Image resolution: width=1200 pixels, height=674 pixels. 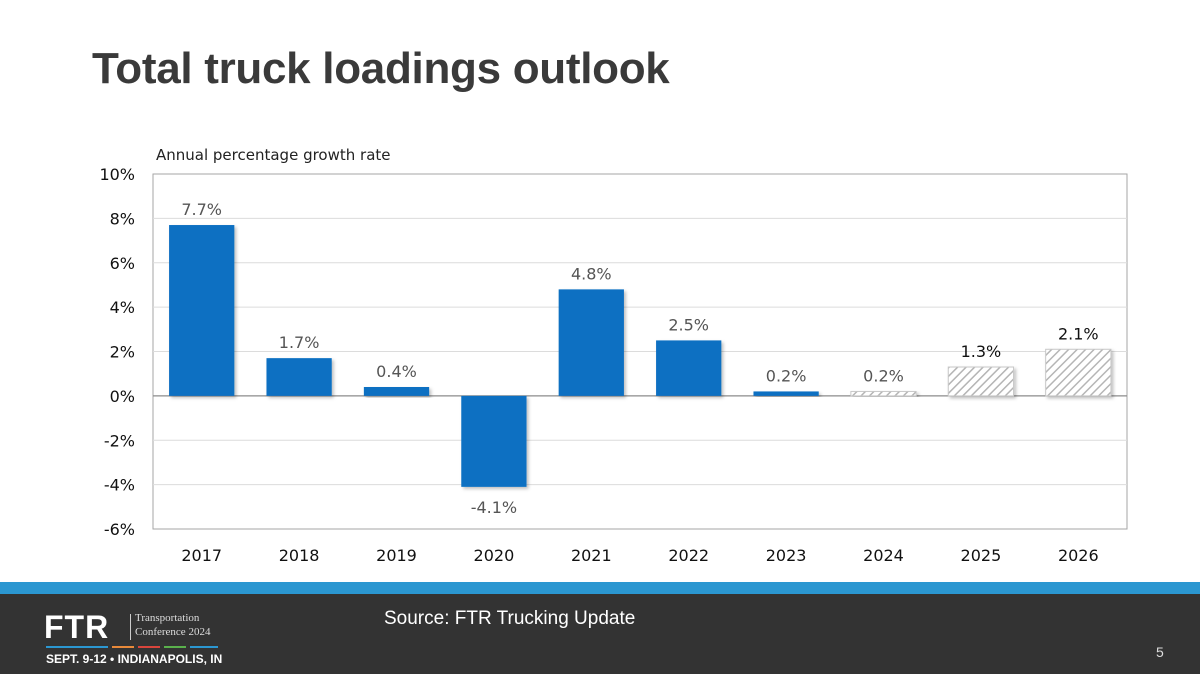 I want to click on x-tick-label: 2026, so click(x=1078, y=555).